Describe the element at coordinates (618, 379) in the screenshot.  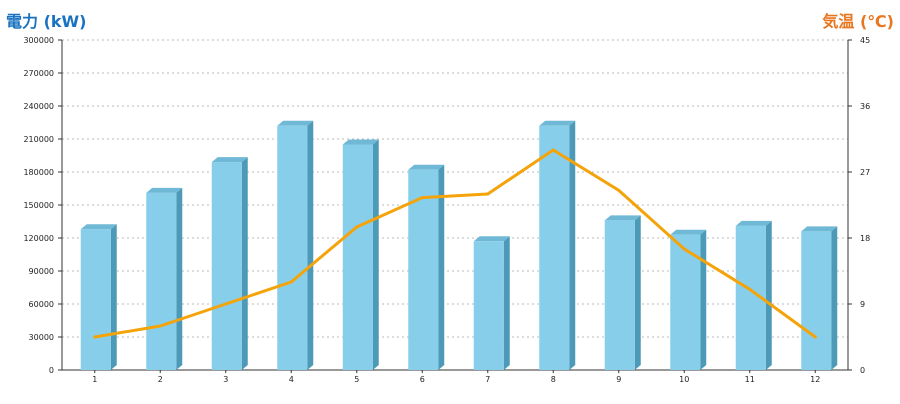
I see `x-tick-label: 9` at that location.